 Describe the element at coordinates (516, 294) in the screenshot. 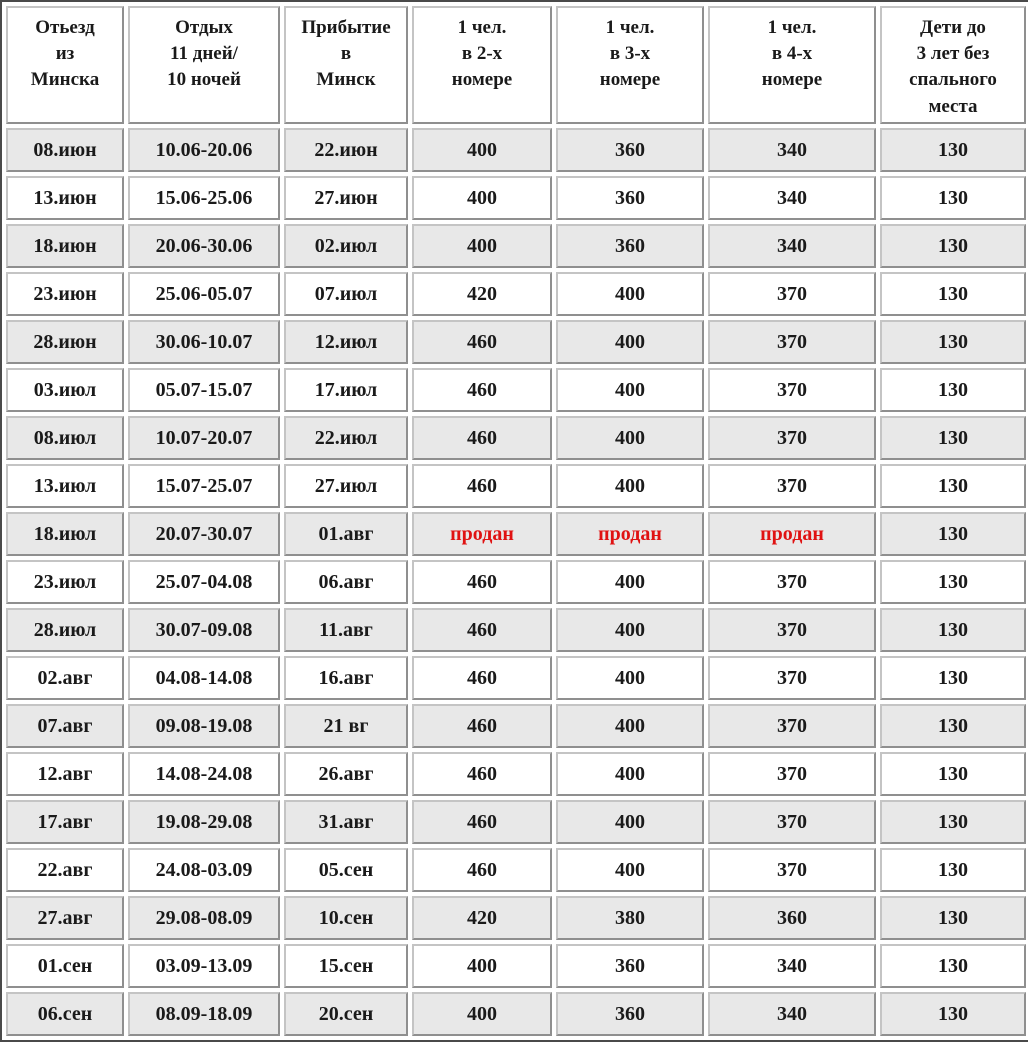

I see `table-row: 23.июн 25.06-05.07 07.июл 420 400 370 130` at that location.